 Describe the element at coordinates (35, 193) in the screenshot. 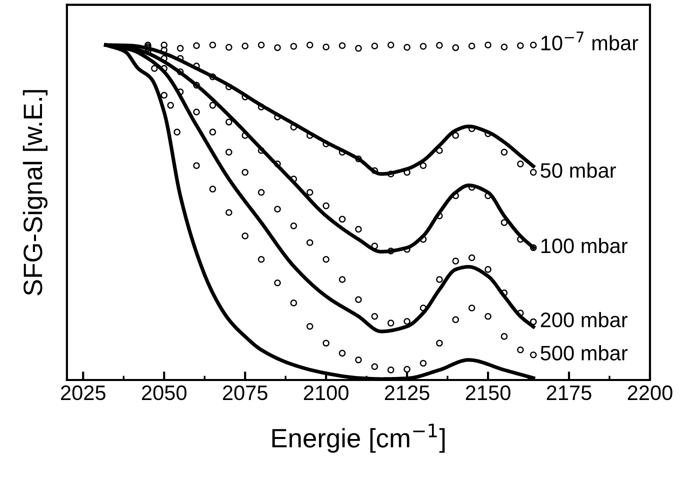

I see `y-axis-title: SFG-Signal [w.E.]` at that location.